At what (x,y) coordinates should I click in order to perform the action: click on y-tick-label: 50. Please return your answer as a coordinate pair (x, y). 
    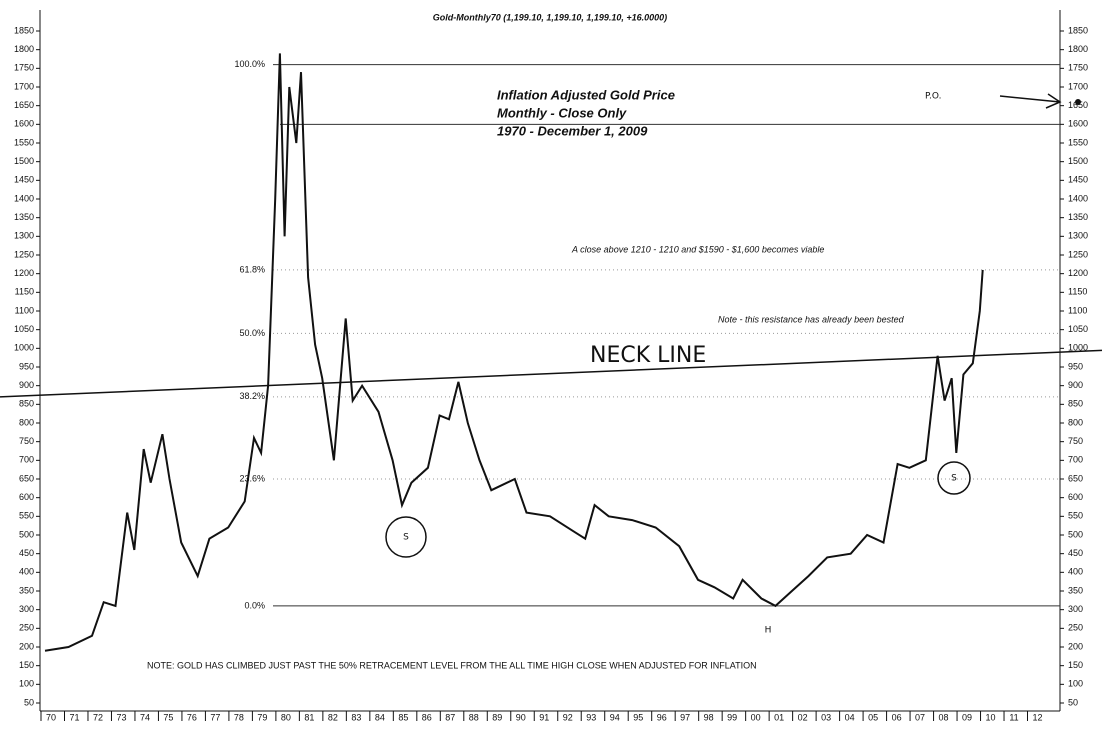
    Looking at the image, I should click on (29, 702).